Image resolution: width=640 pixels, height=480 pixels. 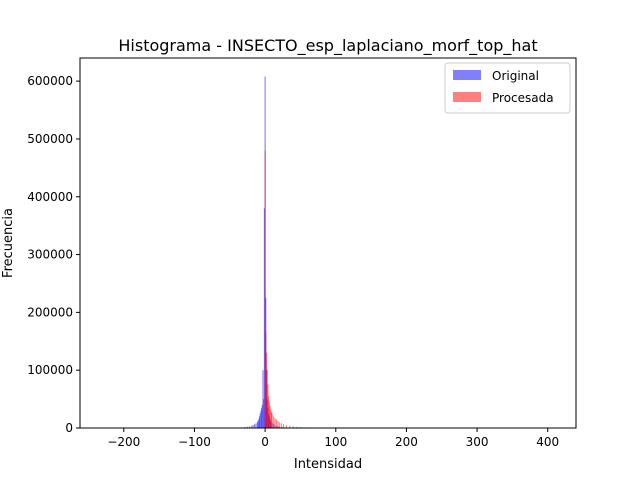 What do you see at coordinates (194, 442) in the screenshot?
I see `x-tick-label: −100` at bounding box center [194, 442].